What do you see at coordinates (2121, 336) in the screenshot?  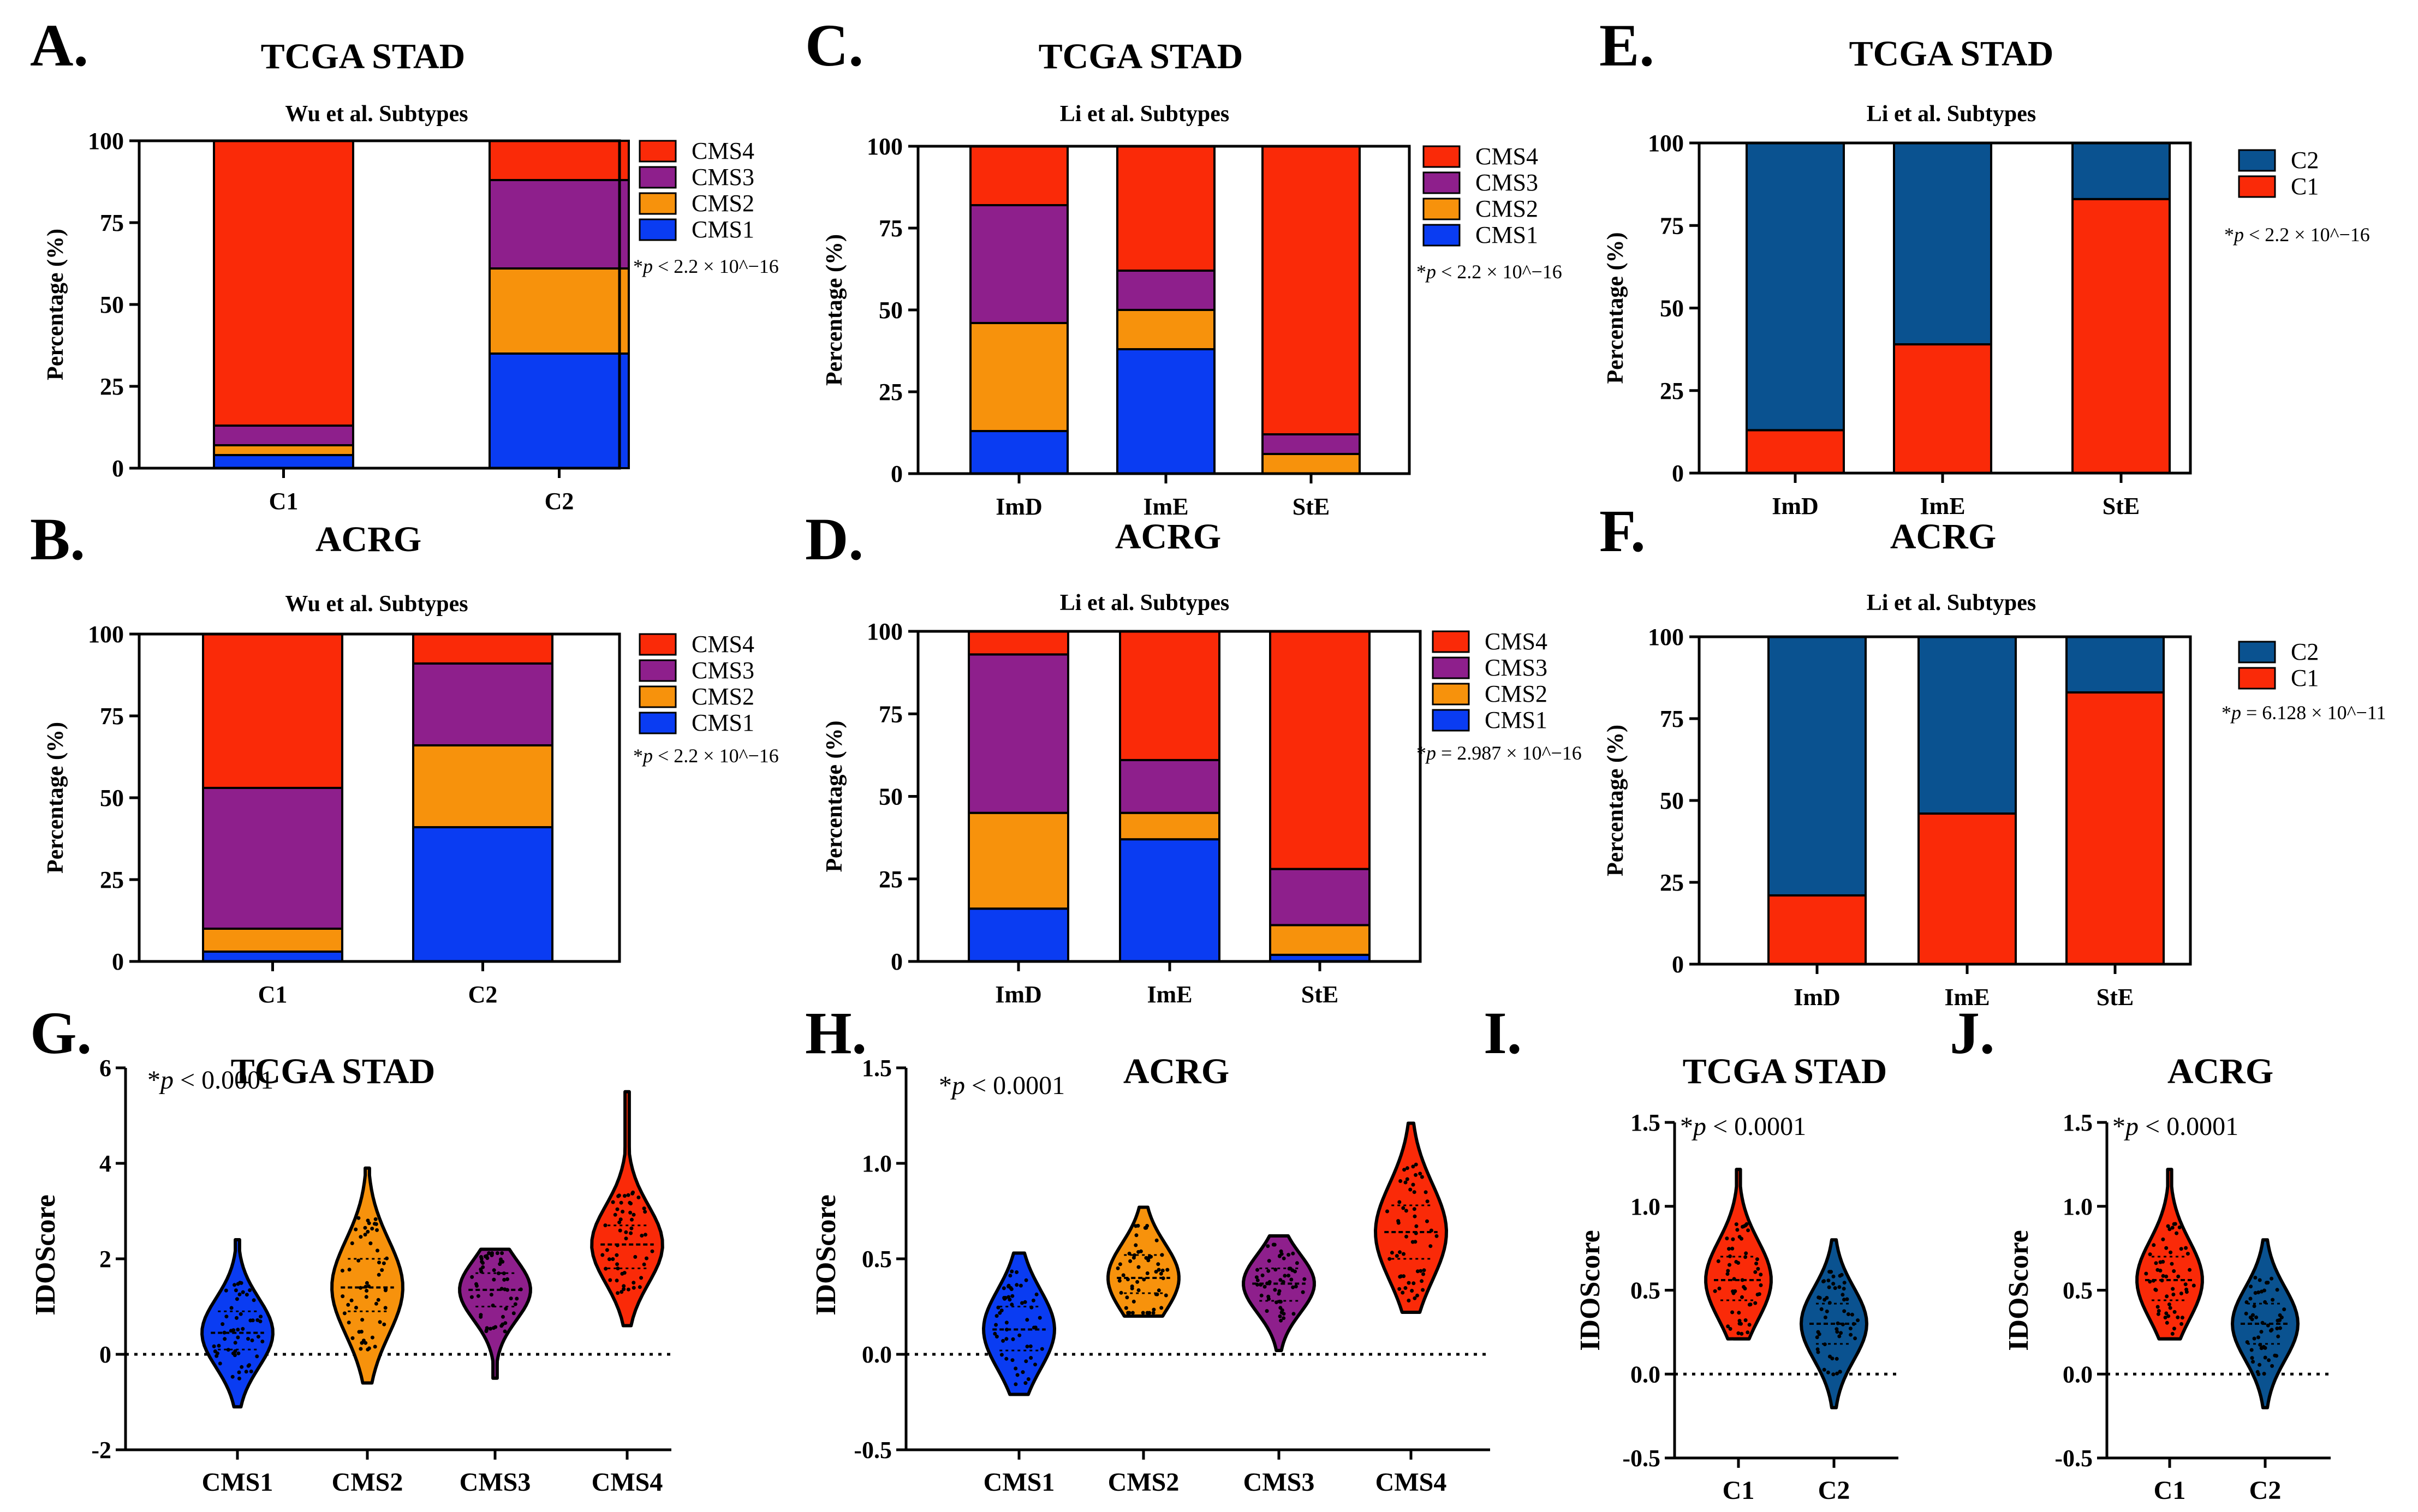 I see `bar-segment-c1-ste` at bounding box center [2121, 336].